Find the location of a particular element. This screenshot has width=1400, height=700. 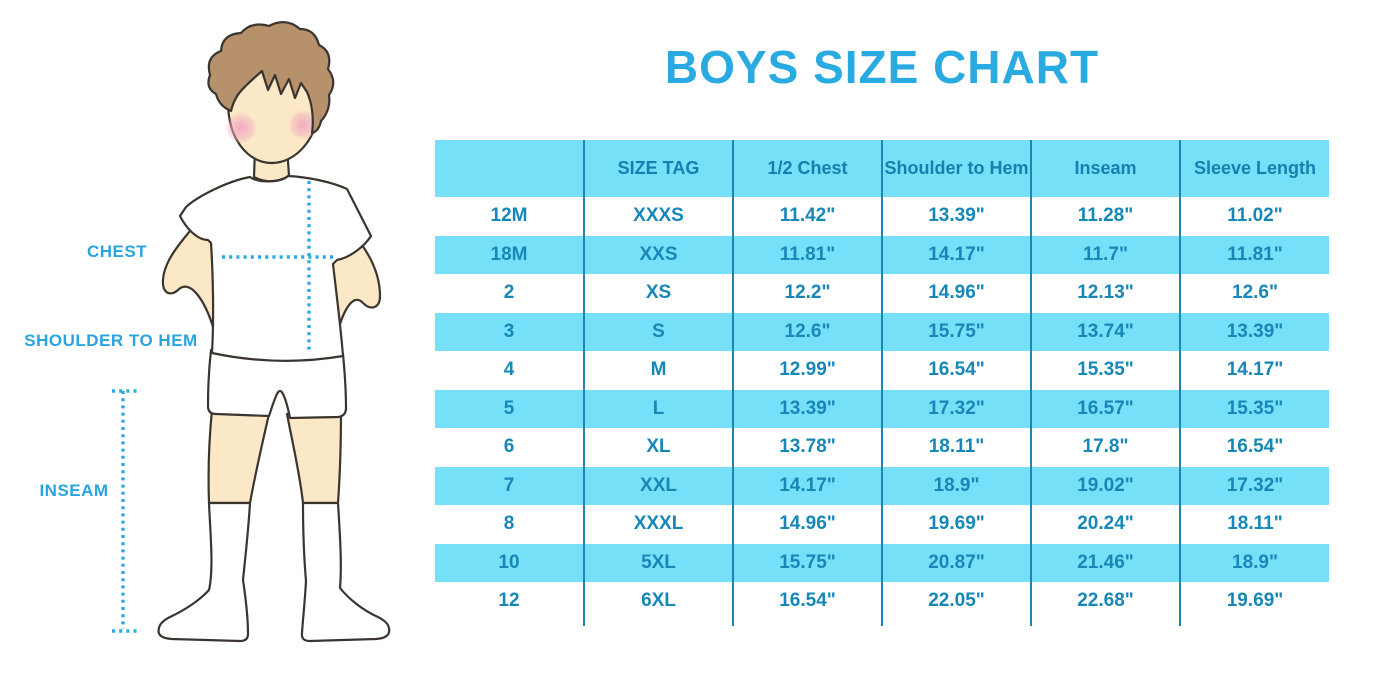

table-row: 3 S 12.6" 15.75" 13.74" 13.39" is located at coordinates (882, 331).